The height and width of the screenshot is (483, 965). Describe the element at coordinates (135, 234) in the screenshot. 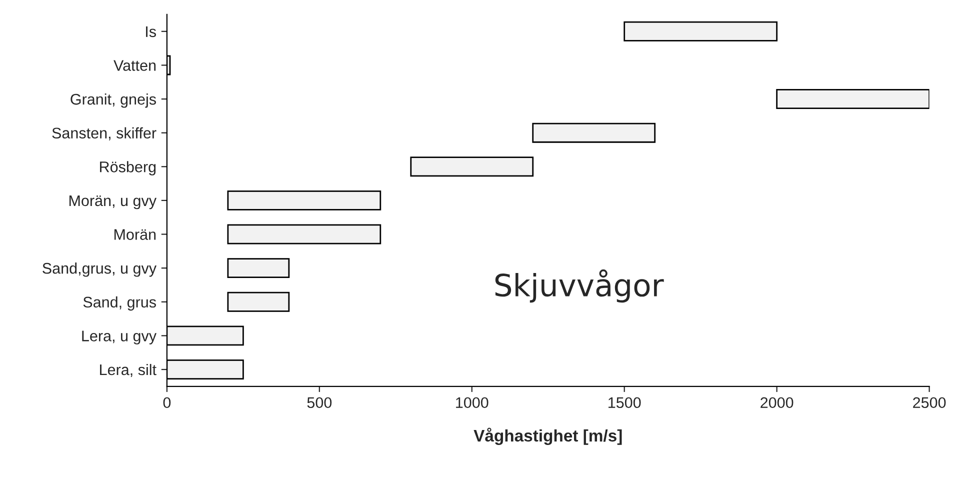

I see `y-tick-label: Morän` at that location.